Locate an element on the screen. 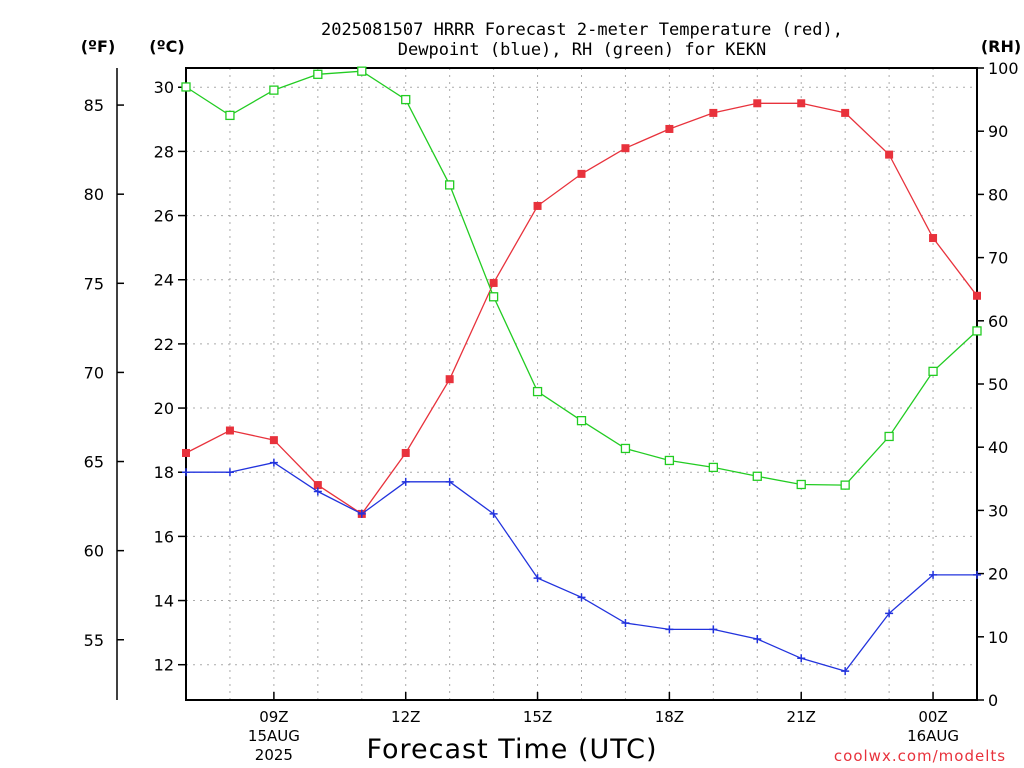 This screenshot has width=1024, height=768. rh-tick-label: 10 is located at coordinates (998, 637).